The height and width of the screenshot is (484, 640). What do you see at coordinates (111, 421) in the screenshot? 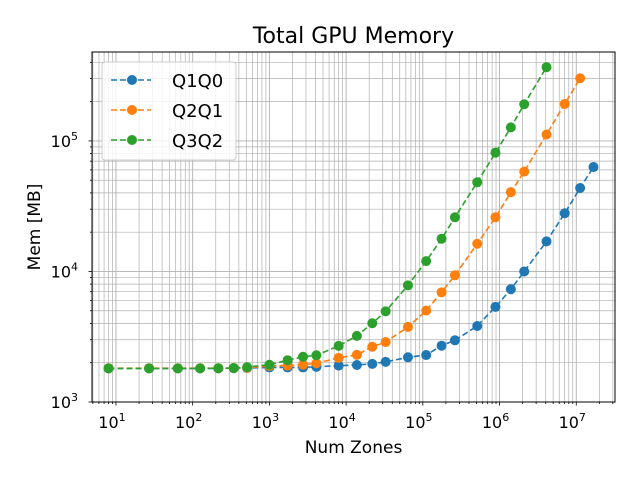
I see `x-tick-label: 10¹` at bounding box center [111, 421].